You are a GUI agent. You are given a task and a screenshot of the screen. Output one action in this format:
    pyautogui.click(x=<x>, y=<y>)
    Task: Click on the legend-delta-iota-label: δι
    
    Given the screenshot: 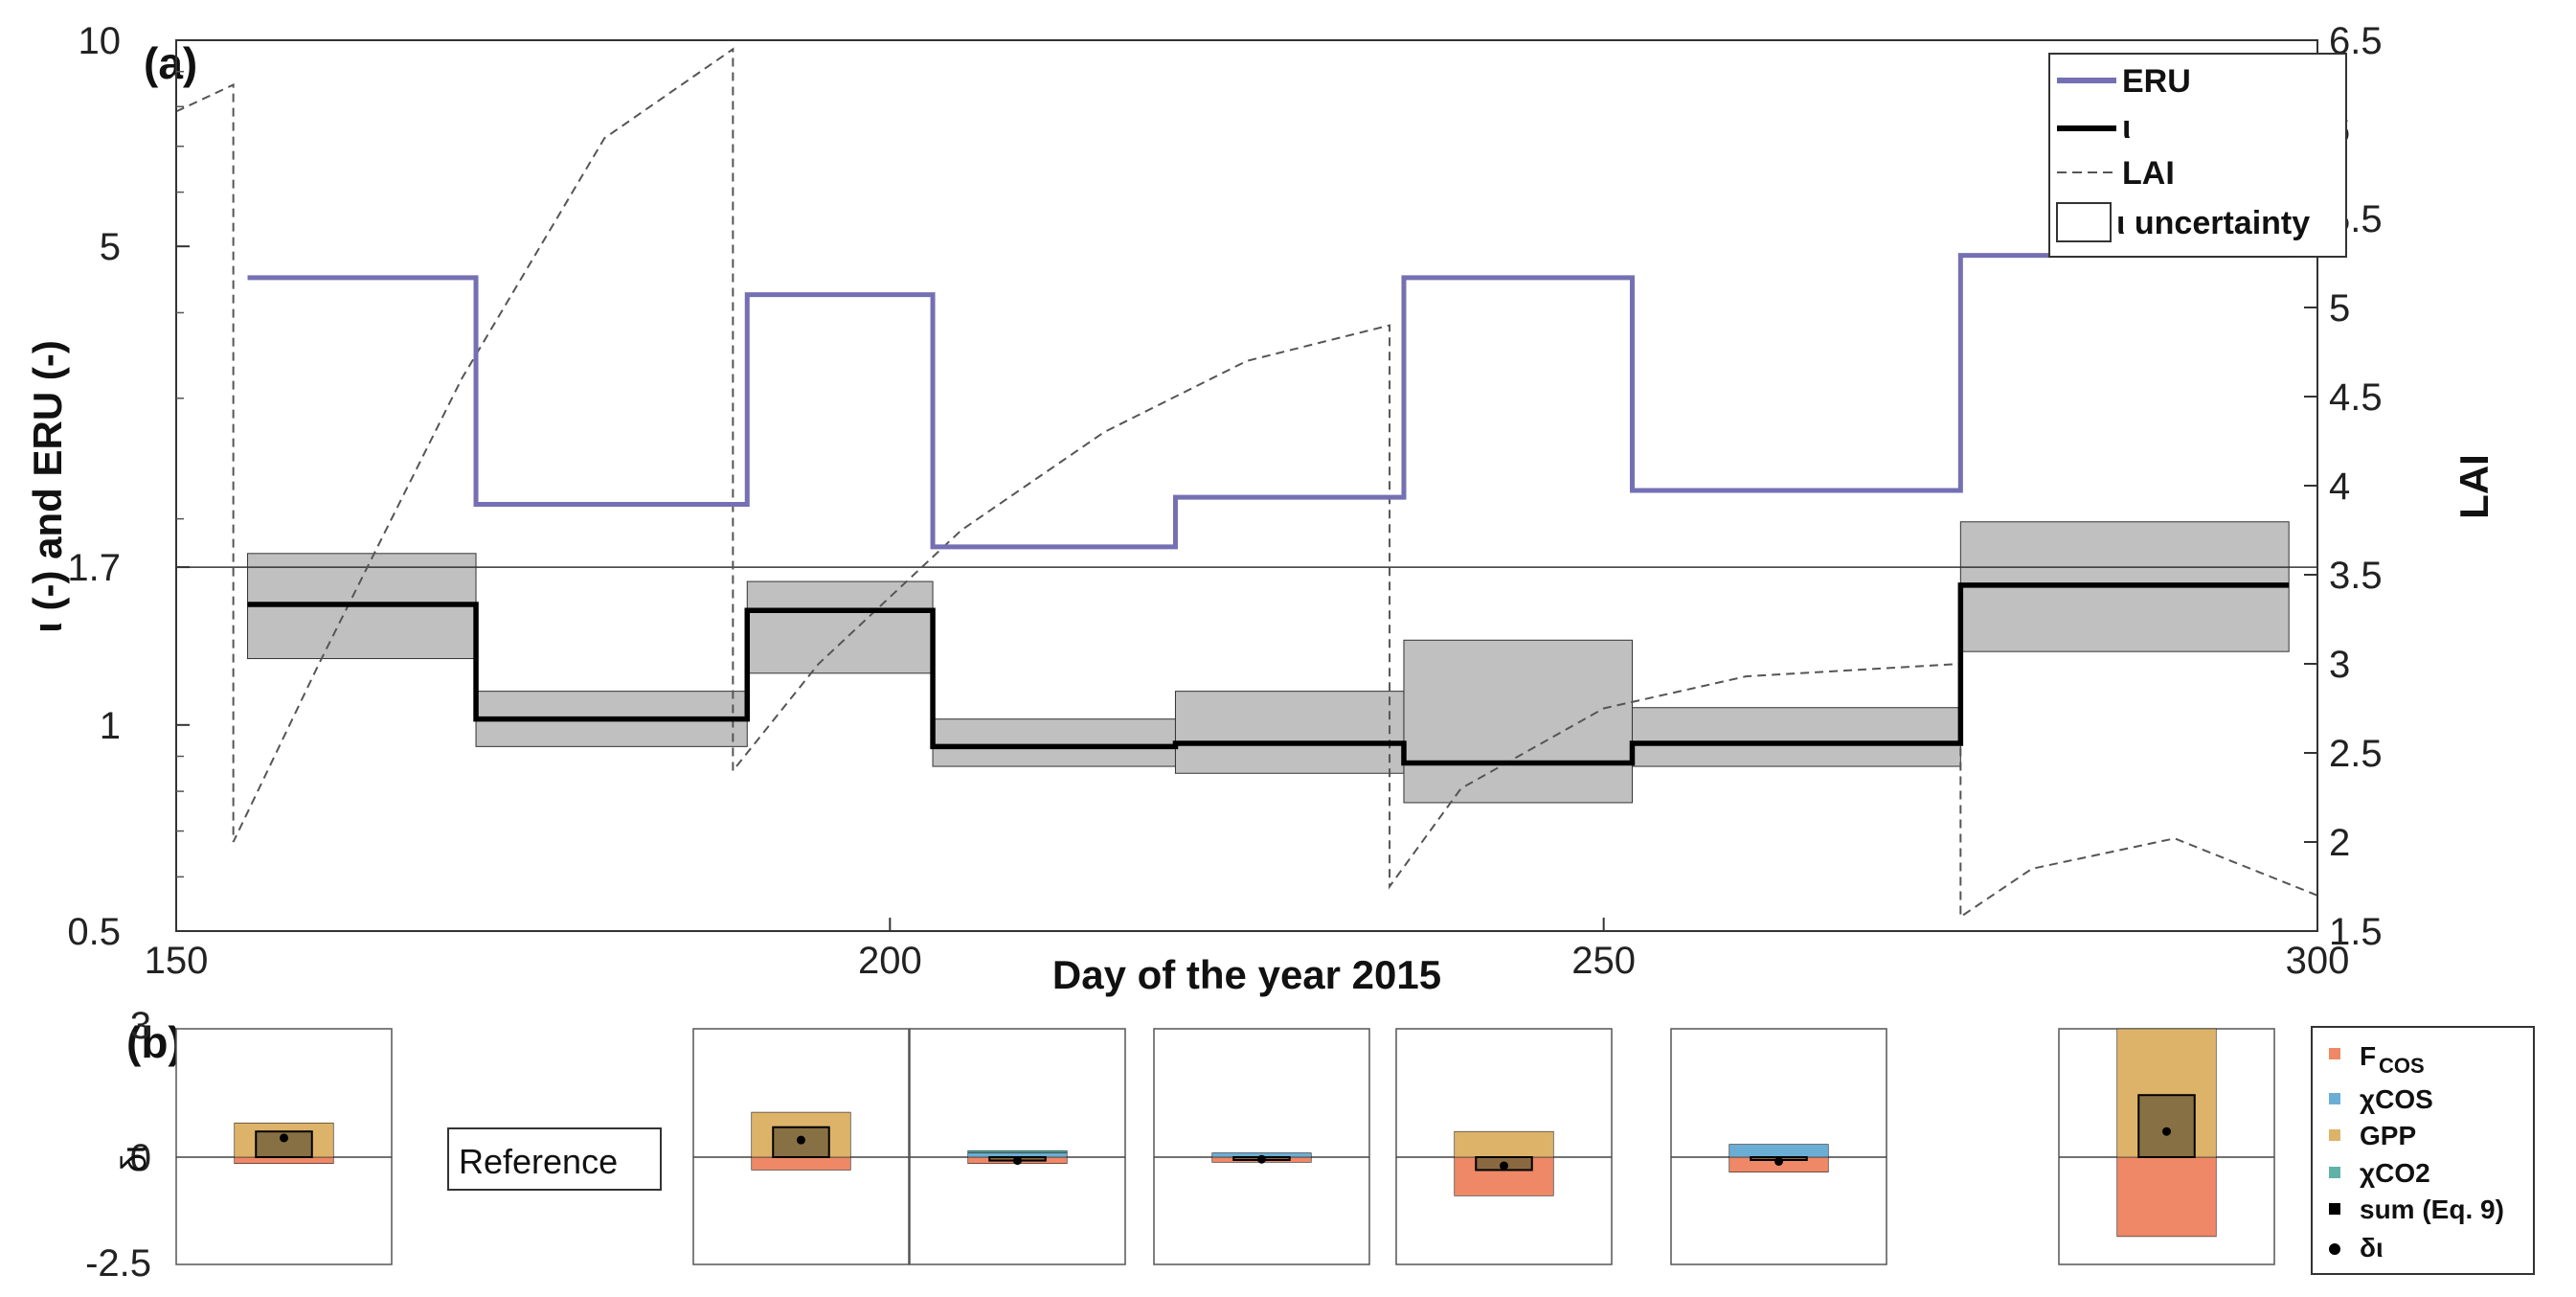 What is the action you would take?
    pyautogui.click(x=2372, y=1248)
    